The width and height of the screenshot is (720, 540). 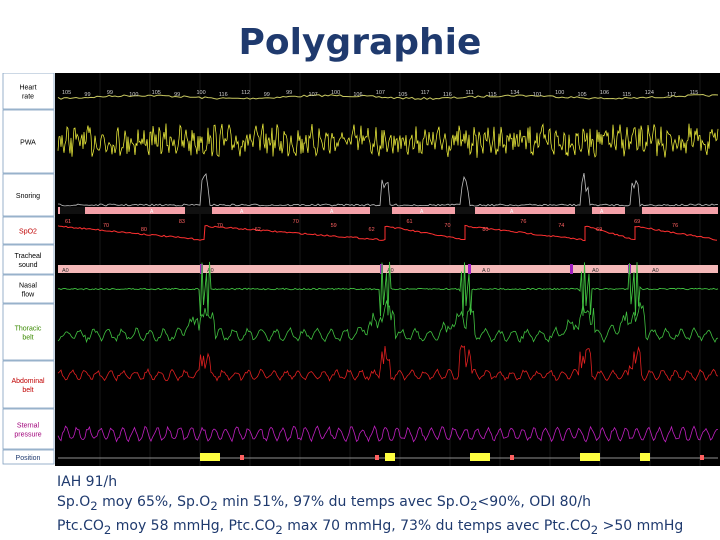 What do you see at coordinates (182, 222) in the screenshot?
I see `spo2-value: 83` at bounding box center [182, 222].